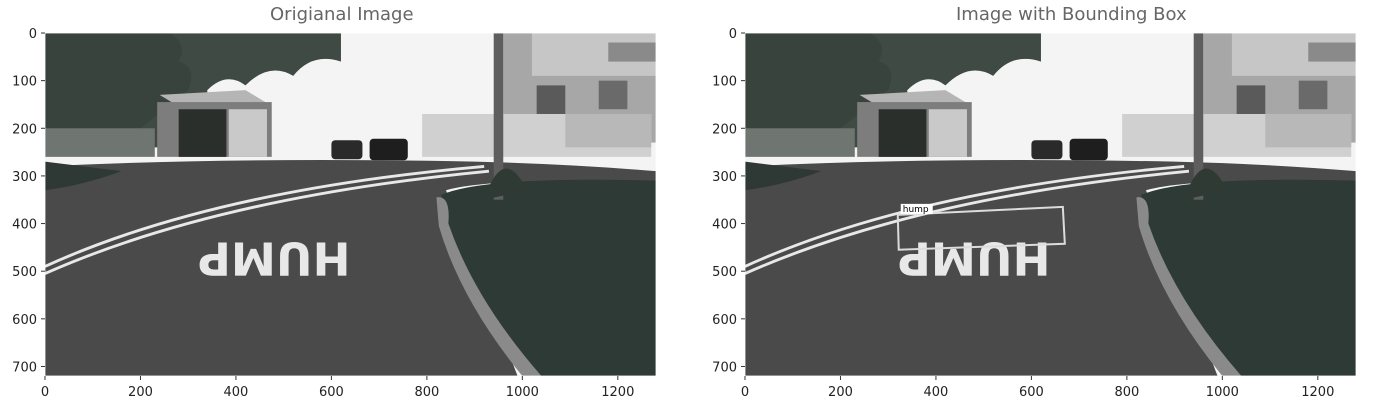 The image size is (1400, 409). I want to click on bounding-box-label: hump, so click(916, 210).